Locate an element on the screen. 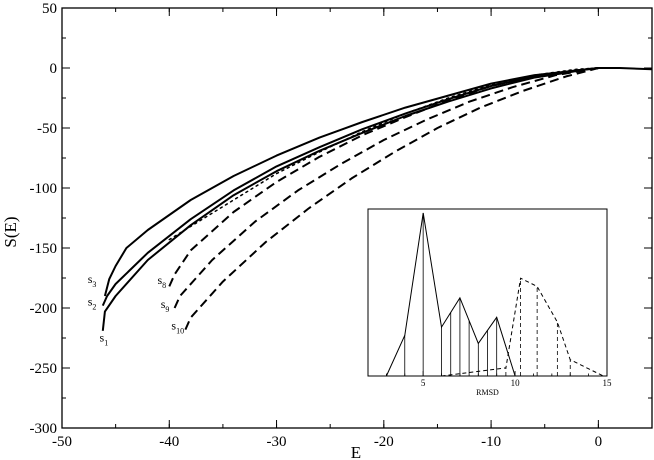 The image size is (654, 460). x-tick-label: -40 is located at coordinates (169, 442).